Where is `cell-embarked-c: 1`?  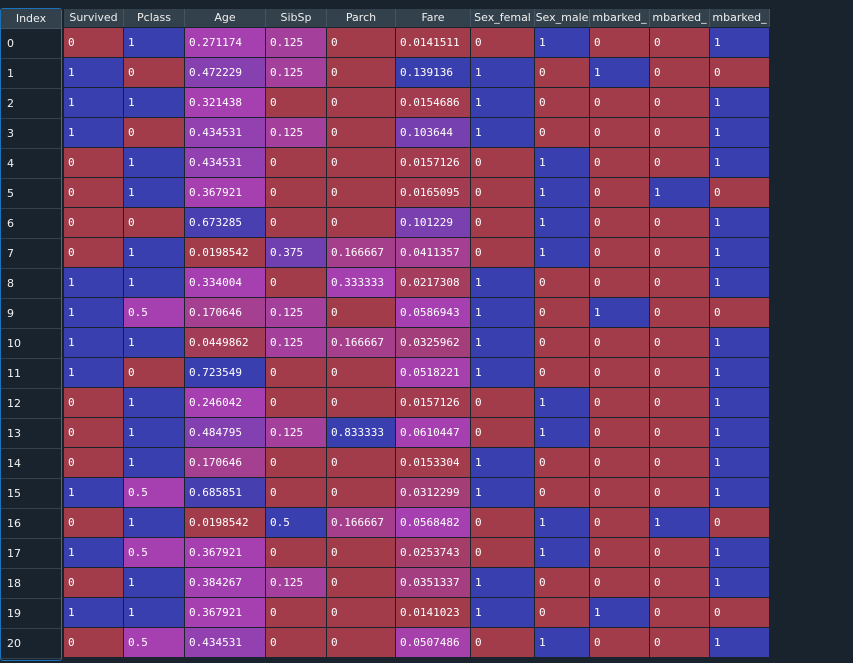 cell-embarked-c: 1 is located at coordinates (620, 613).